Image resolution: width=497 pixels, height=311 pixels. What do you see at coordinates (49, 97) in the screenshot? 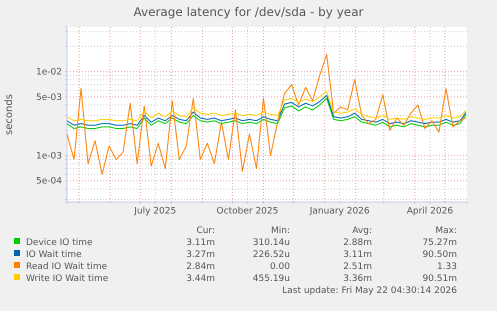
I see `y-tick-label: 5e-03` at bounding box center [49, 97].